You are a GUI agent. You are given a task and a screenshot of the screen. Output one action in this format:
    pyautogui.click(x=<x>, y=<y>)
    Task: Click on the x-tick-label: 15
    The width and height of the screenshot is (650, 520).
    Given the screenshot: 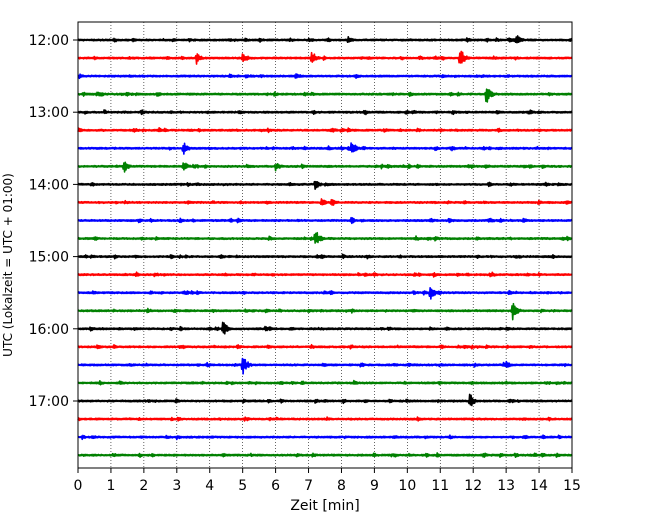 What is the action you would take?
    pyautogui.click(x=572, y=486)
    